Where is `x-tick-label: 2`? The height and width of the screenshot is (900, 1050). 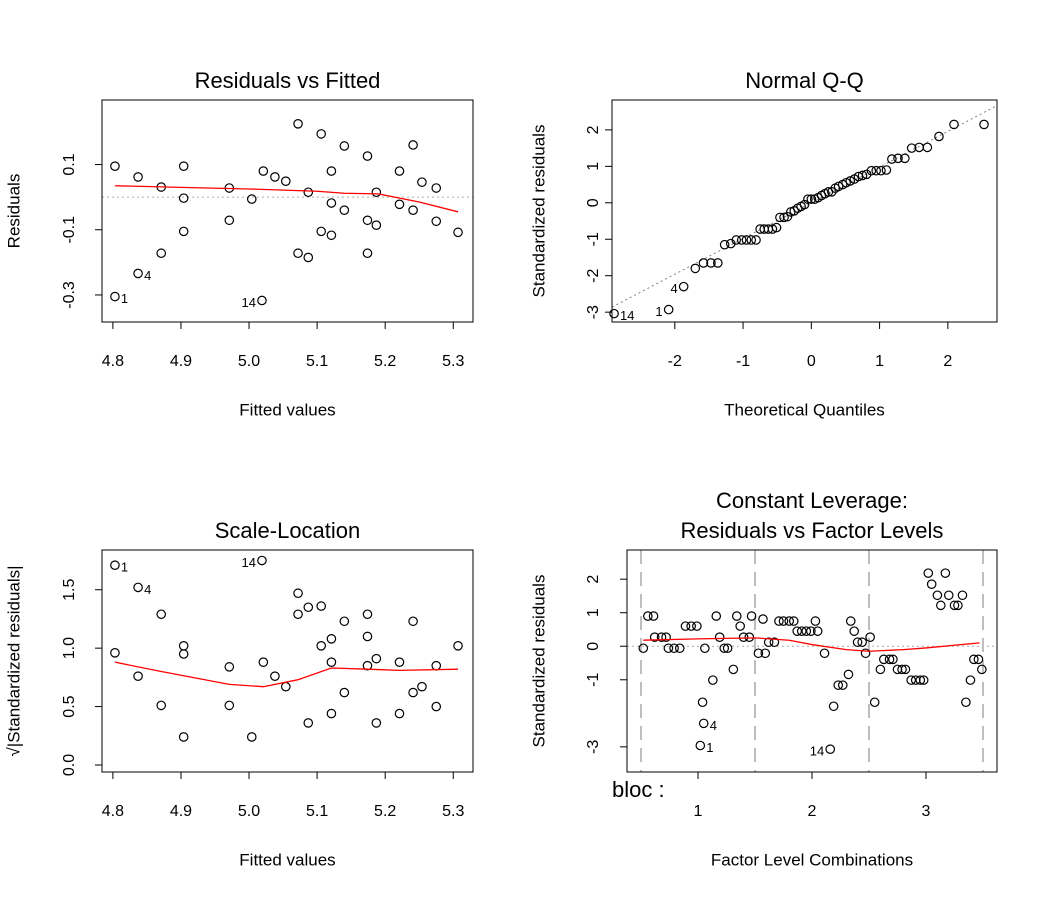
x-tick-label: 2 is located at coordinates (812, 811).